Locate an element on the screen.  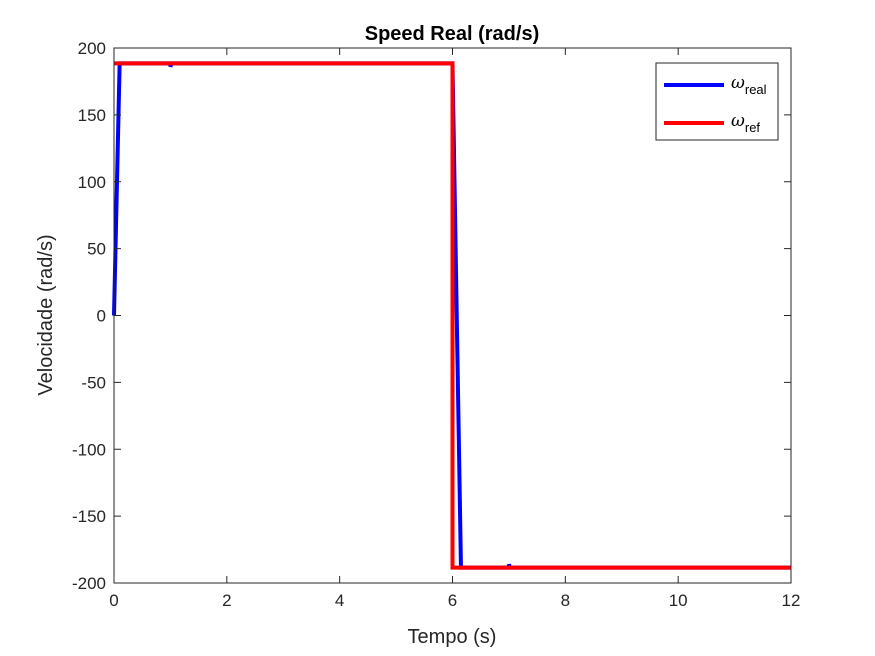
legend-label-ref: ωref is located at coordinates (745, 123).